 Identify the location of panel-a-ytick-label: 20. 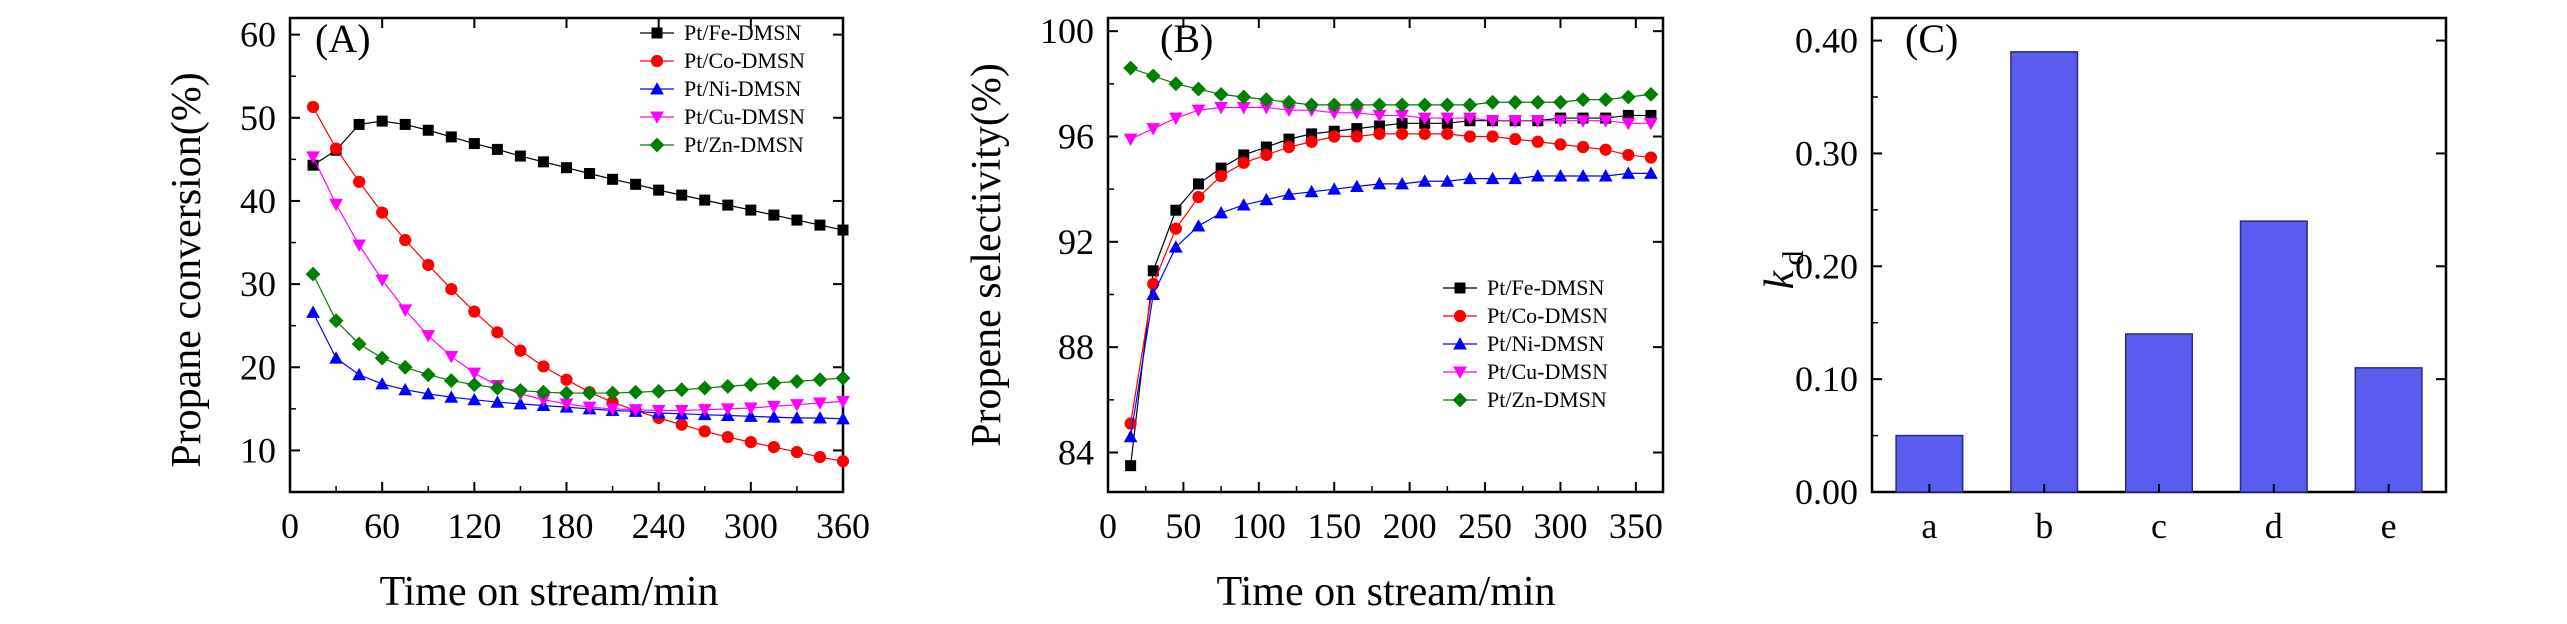
(258, 367).